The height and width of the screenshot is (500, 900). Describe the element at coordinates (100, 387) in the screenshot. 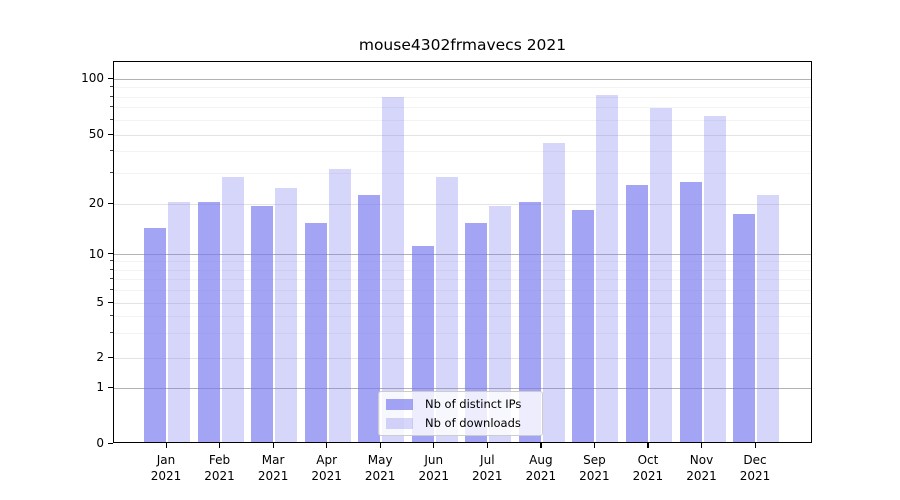

I see `y-tick-label: 1` at that location.